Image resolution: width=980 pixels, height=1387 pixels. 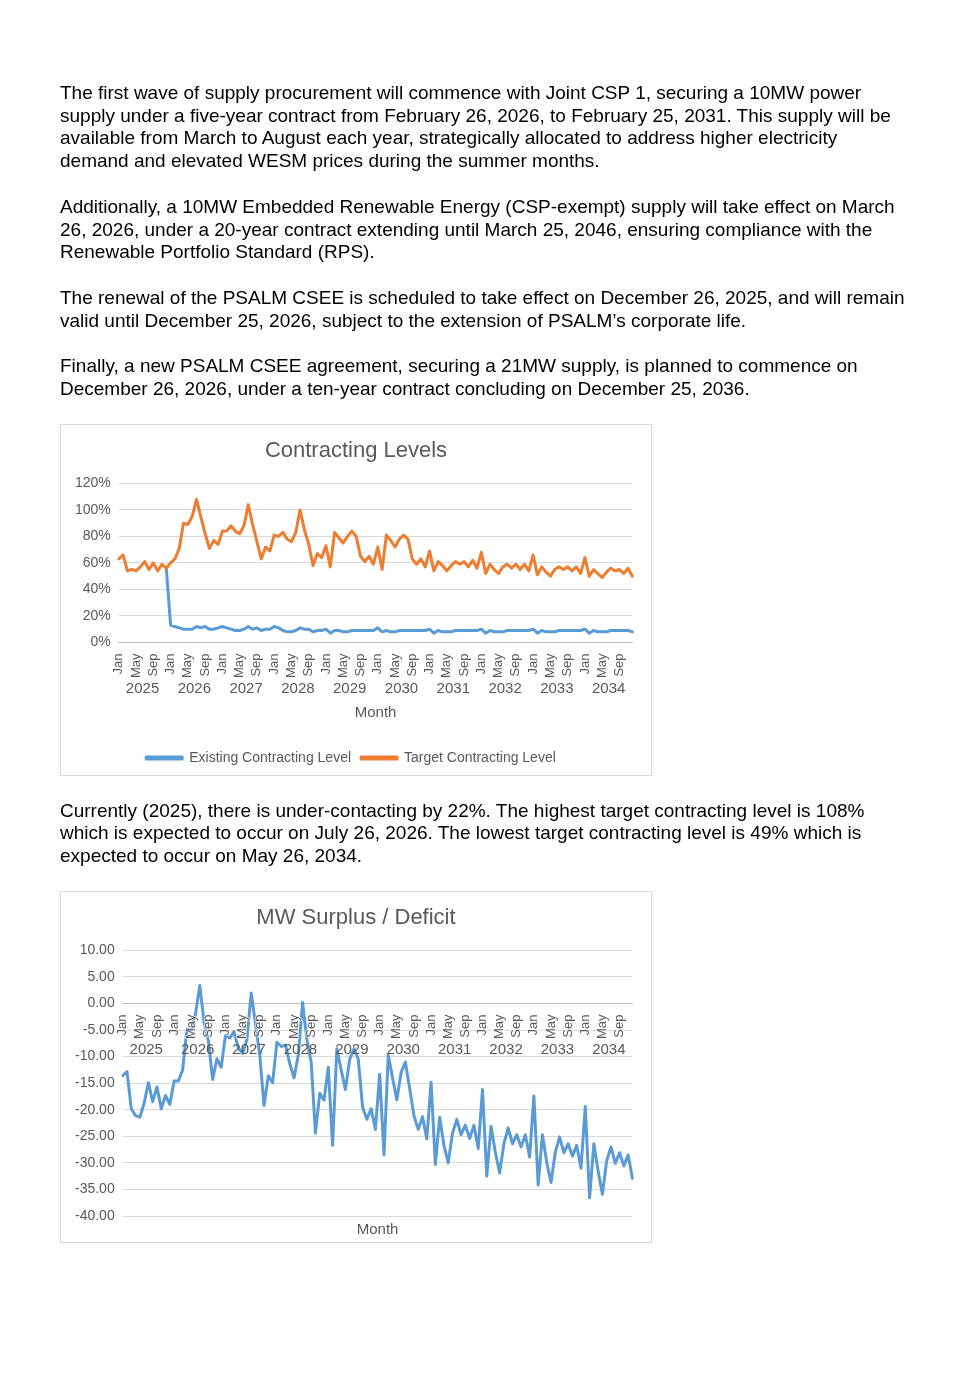 What do you see at coordinates (94, 1161) in the screenshot?
I see `y-tick-label: -30.00` at bounding box center [94, 1161].